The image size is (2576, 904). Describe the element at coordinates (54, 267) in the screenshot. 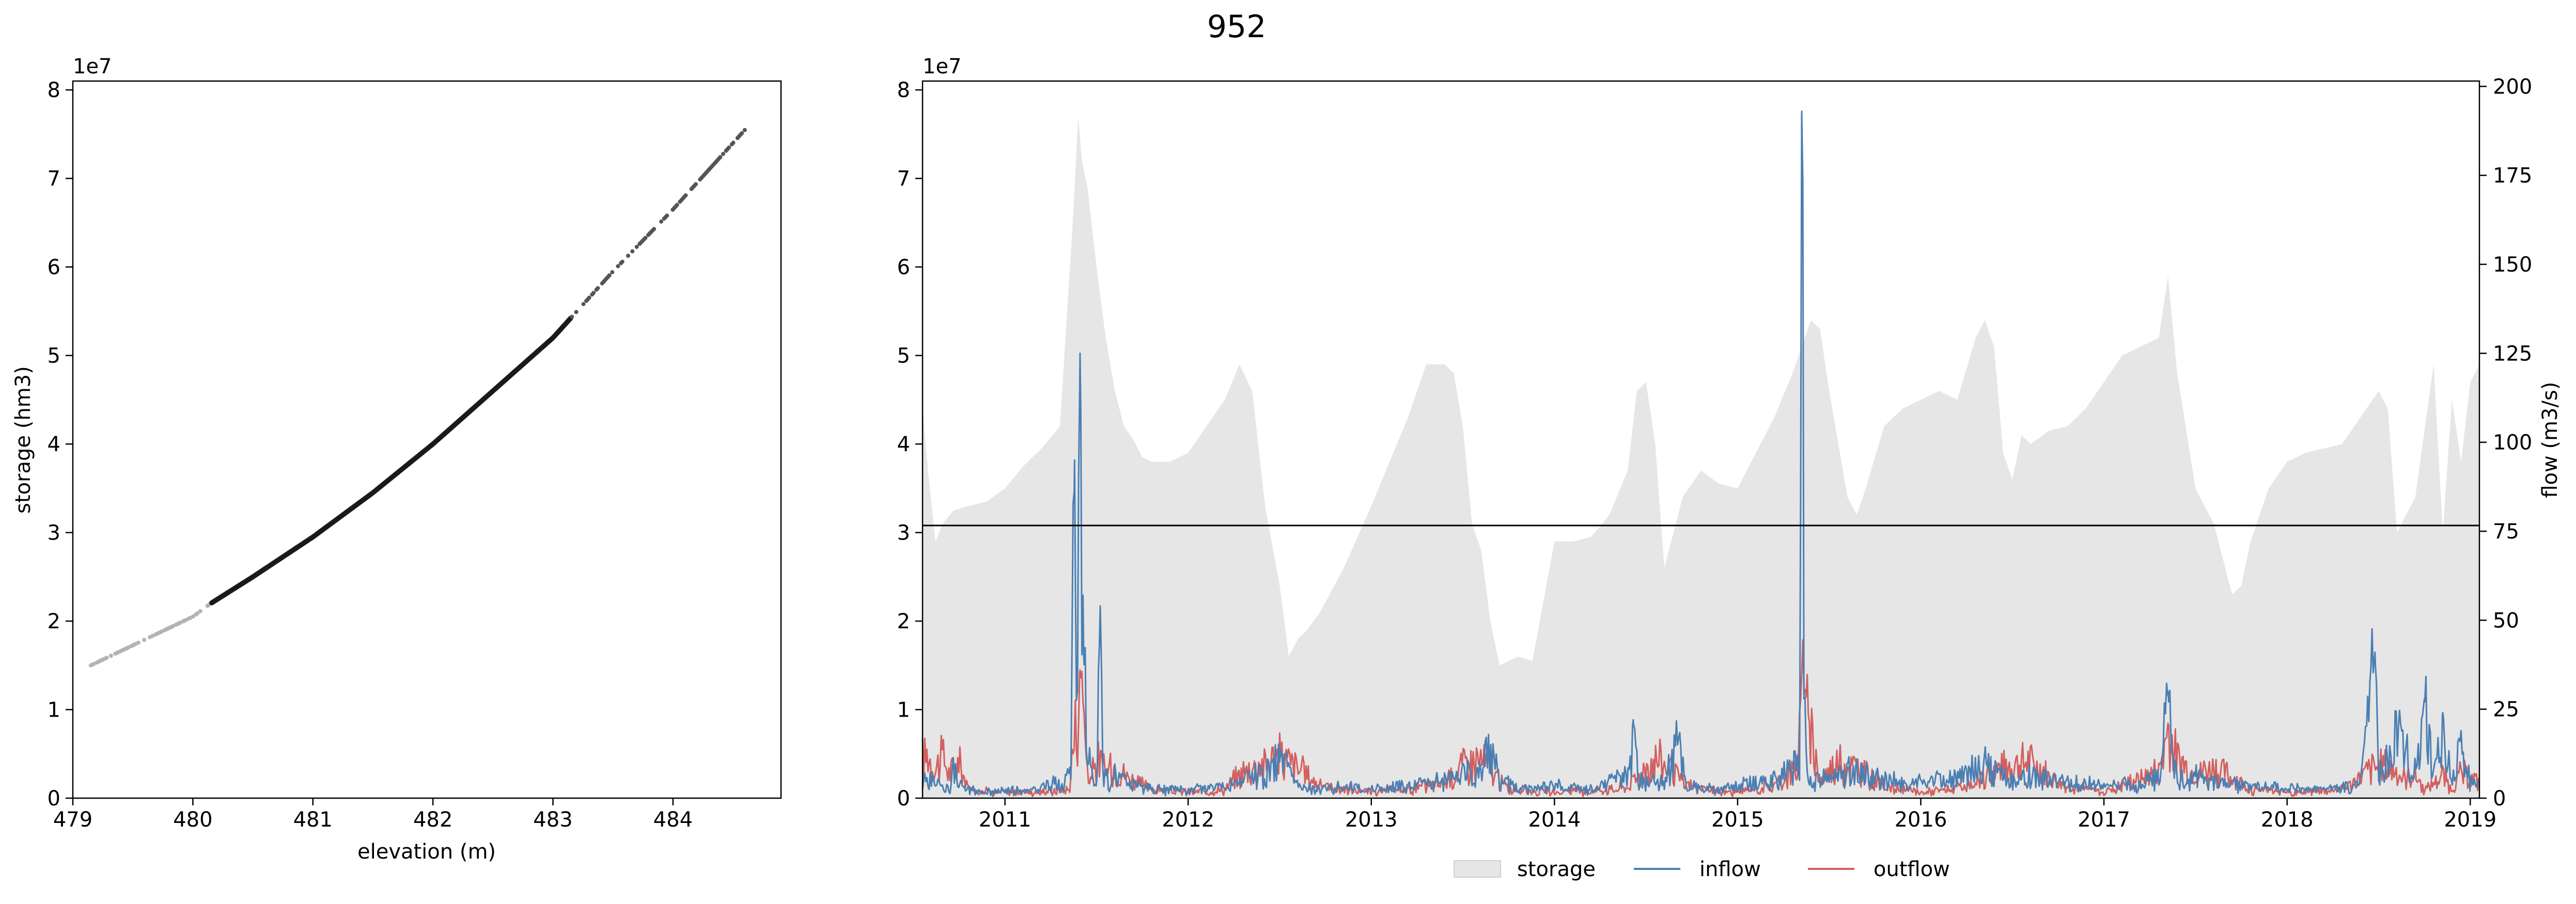

I see `left-y-tick-label: 6` at that location.